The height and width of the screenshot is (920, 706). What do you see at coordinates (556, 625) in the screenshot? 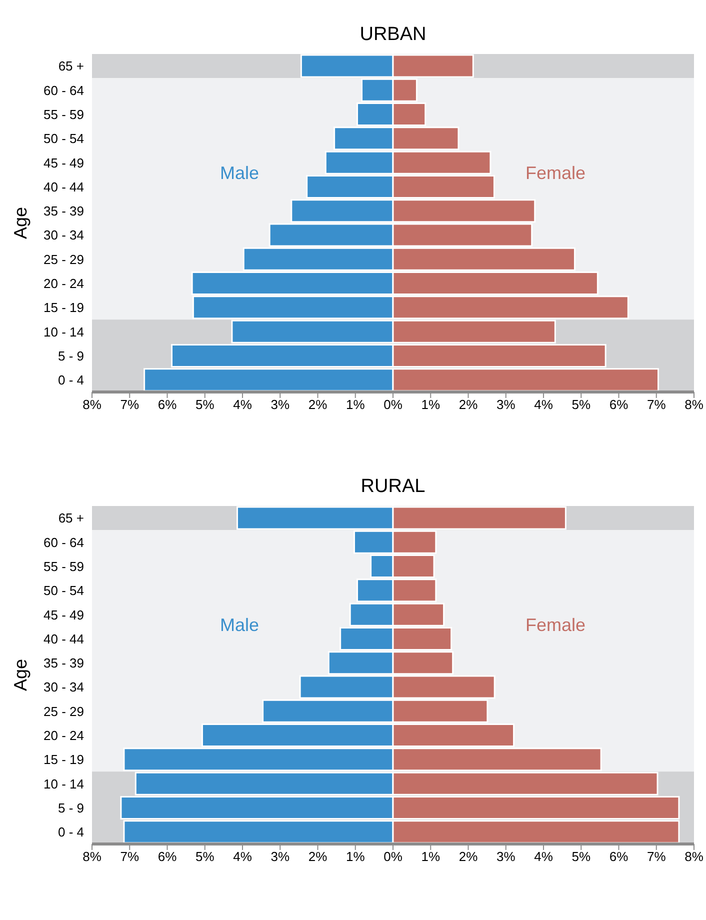
I see `text: Female` at bounding box center [556, 625].